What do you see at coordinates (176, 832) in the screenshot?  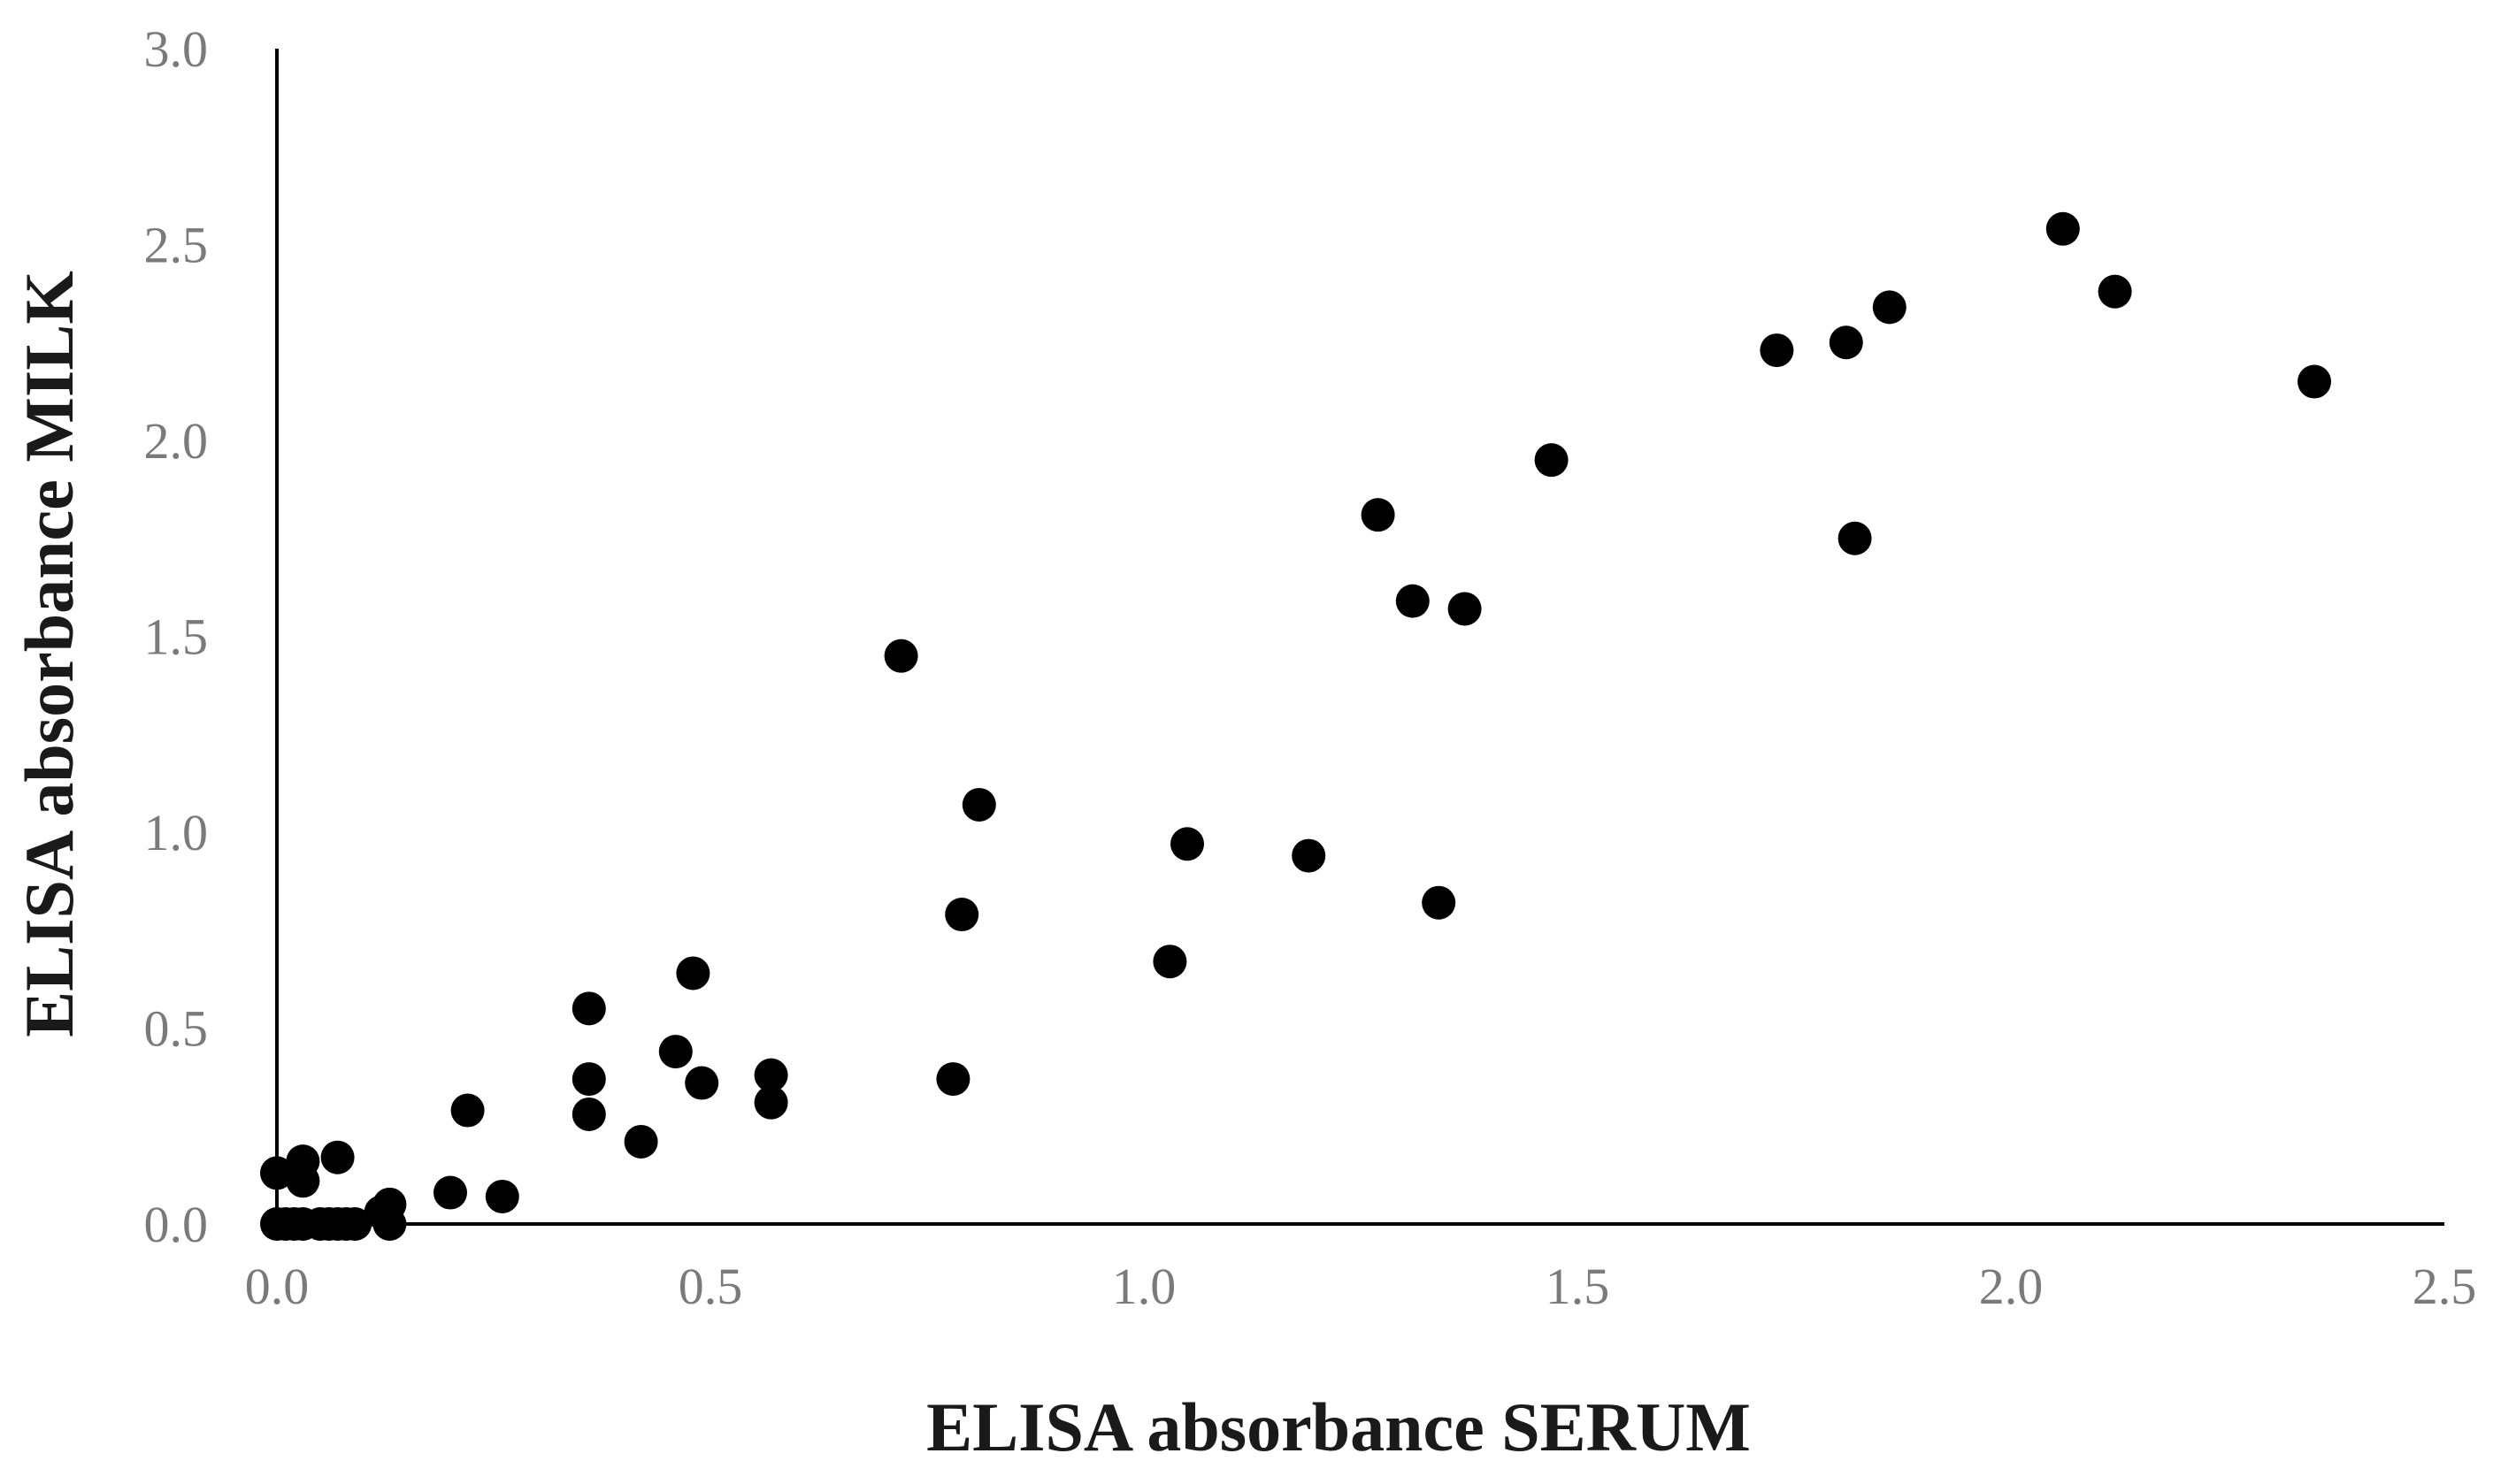 I see `y-tick-label: 1.0` at bounding box center [176, 832].